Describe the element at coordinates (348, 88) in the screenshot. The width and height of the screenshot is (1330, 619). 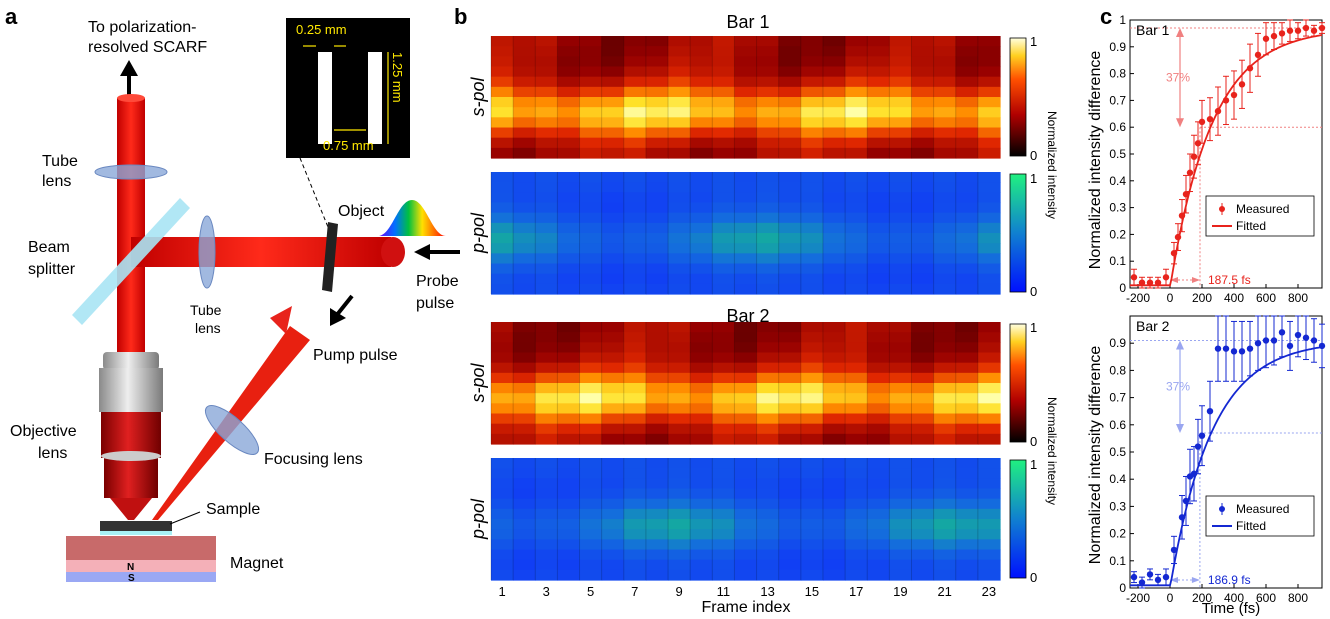
I see `object-inset` at that location.